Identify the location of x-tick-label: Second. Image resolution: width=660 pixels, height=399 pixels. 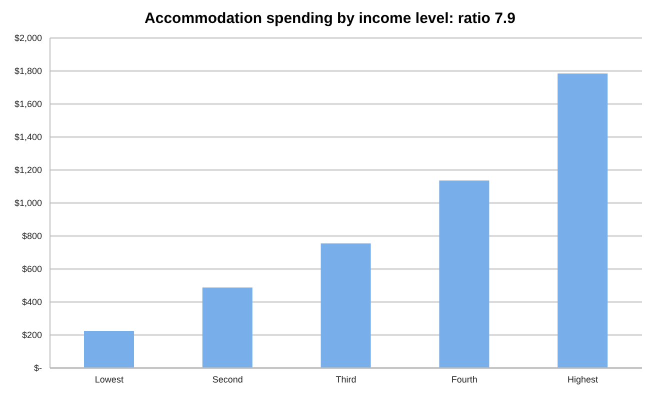
(227, 379).